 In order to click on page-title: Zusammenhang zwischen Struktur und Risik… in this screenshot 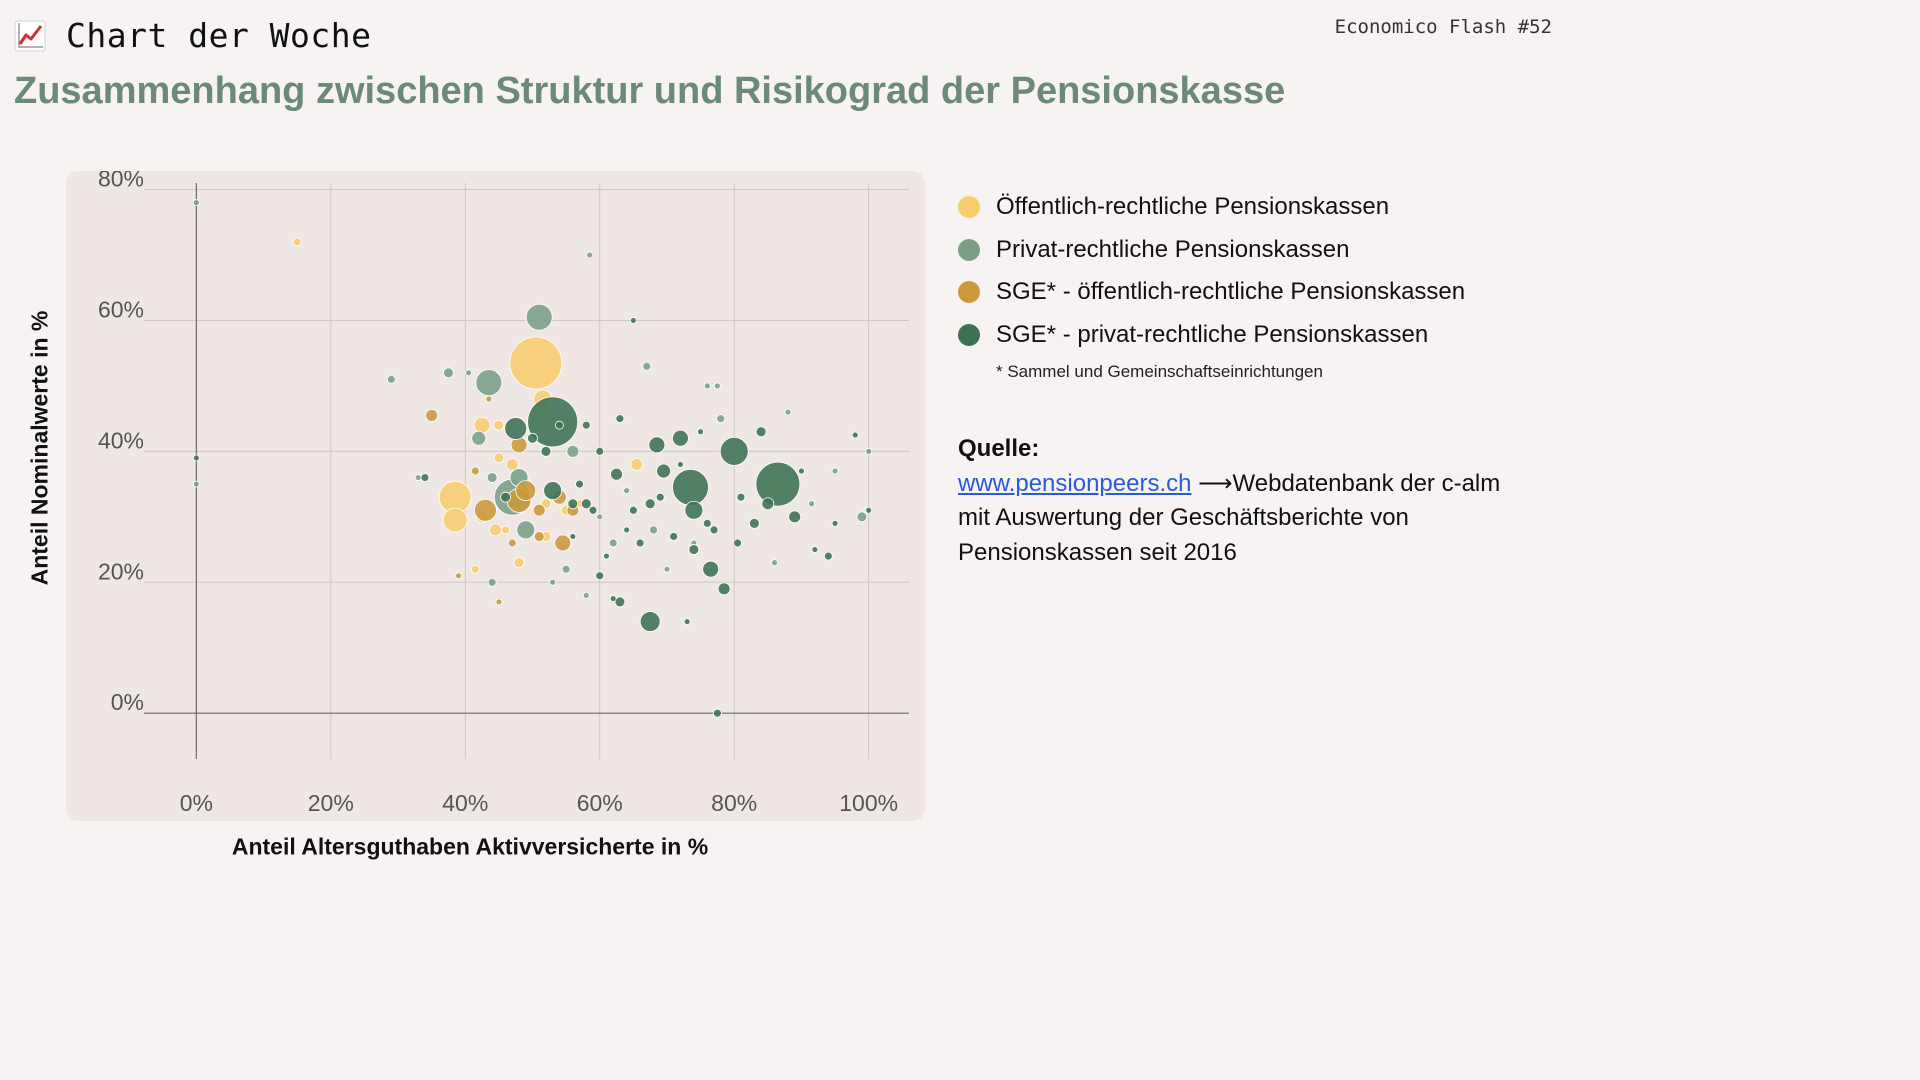, I will do `click(650, 91)`.